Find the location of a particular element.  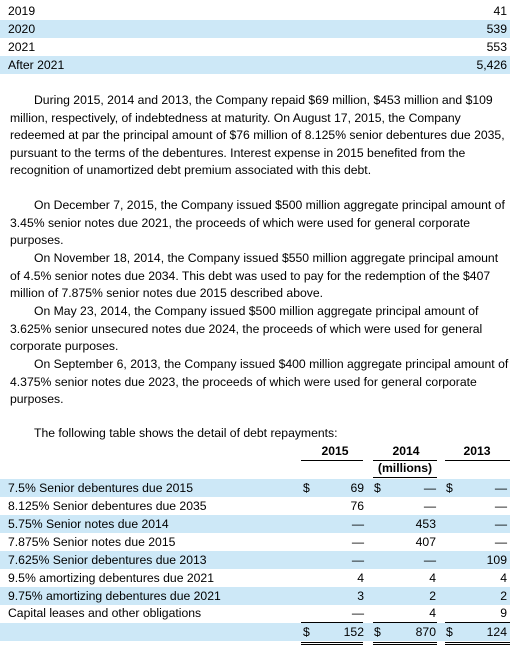

value-2015: 69 is located at coordinates (357, 488).